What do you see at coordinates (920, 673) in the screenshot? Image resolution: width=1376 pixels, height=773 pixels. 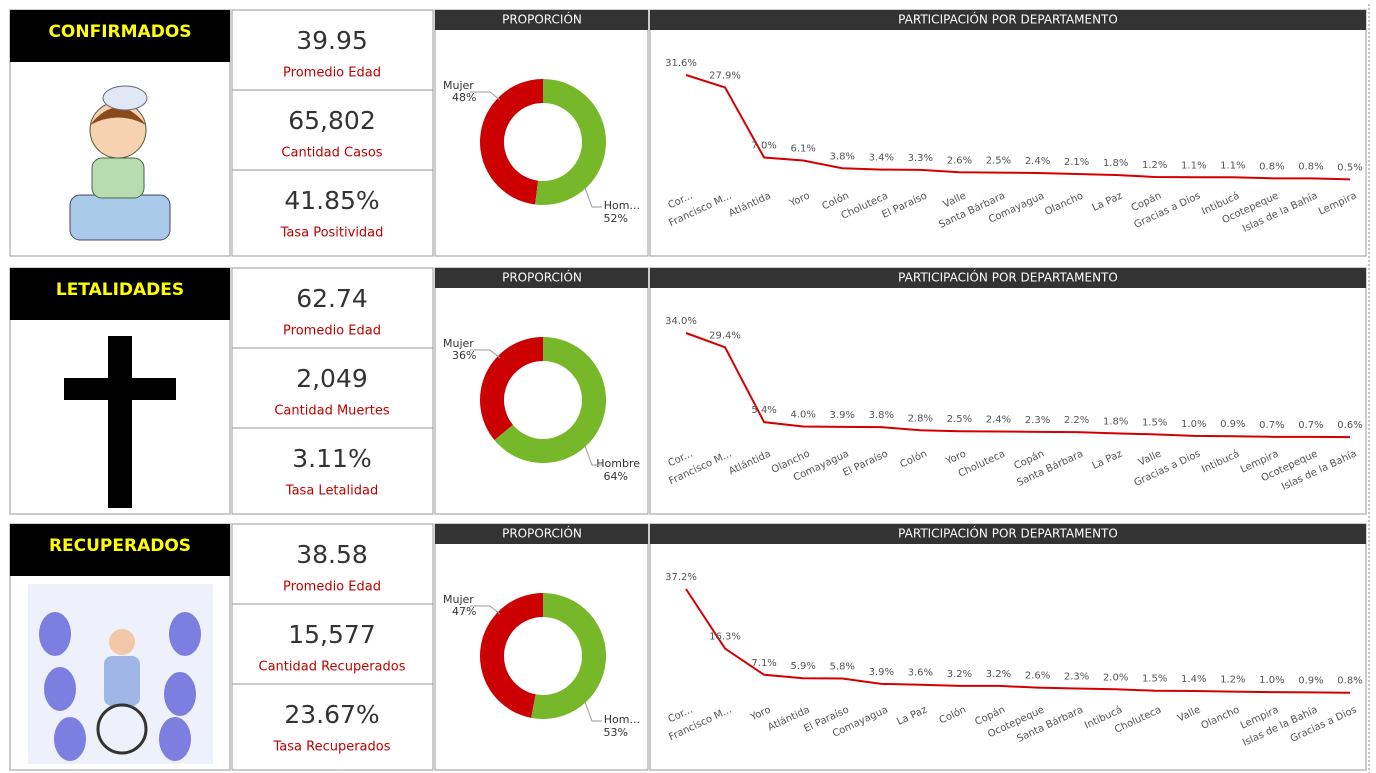 I see `data-label: 3.6%` at bounding box center [920, 673].